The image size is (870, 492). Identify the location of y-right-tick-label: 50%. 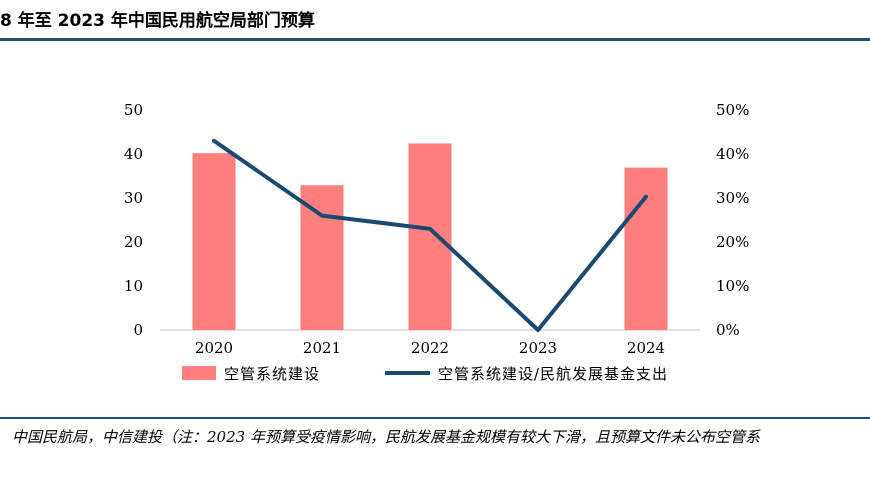
(732, 110).